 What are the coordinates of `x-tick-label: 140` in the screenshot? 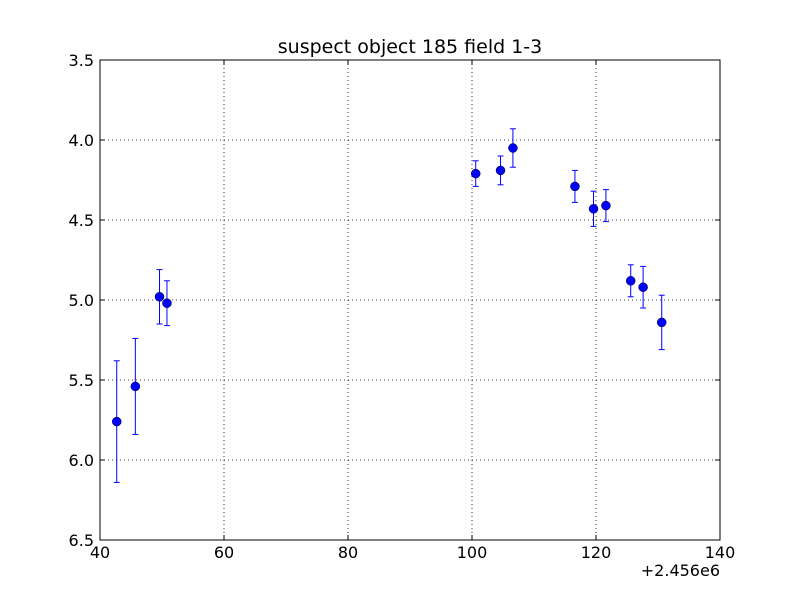 It's located at (720, 552).